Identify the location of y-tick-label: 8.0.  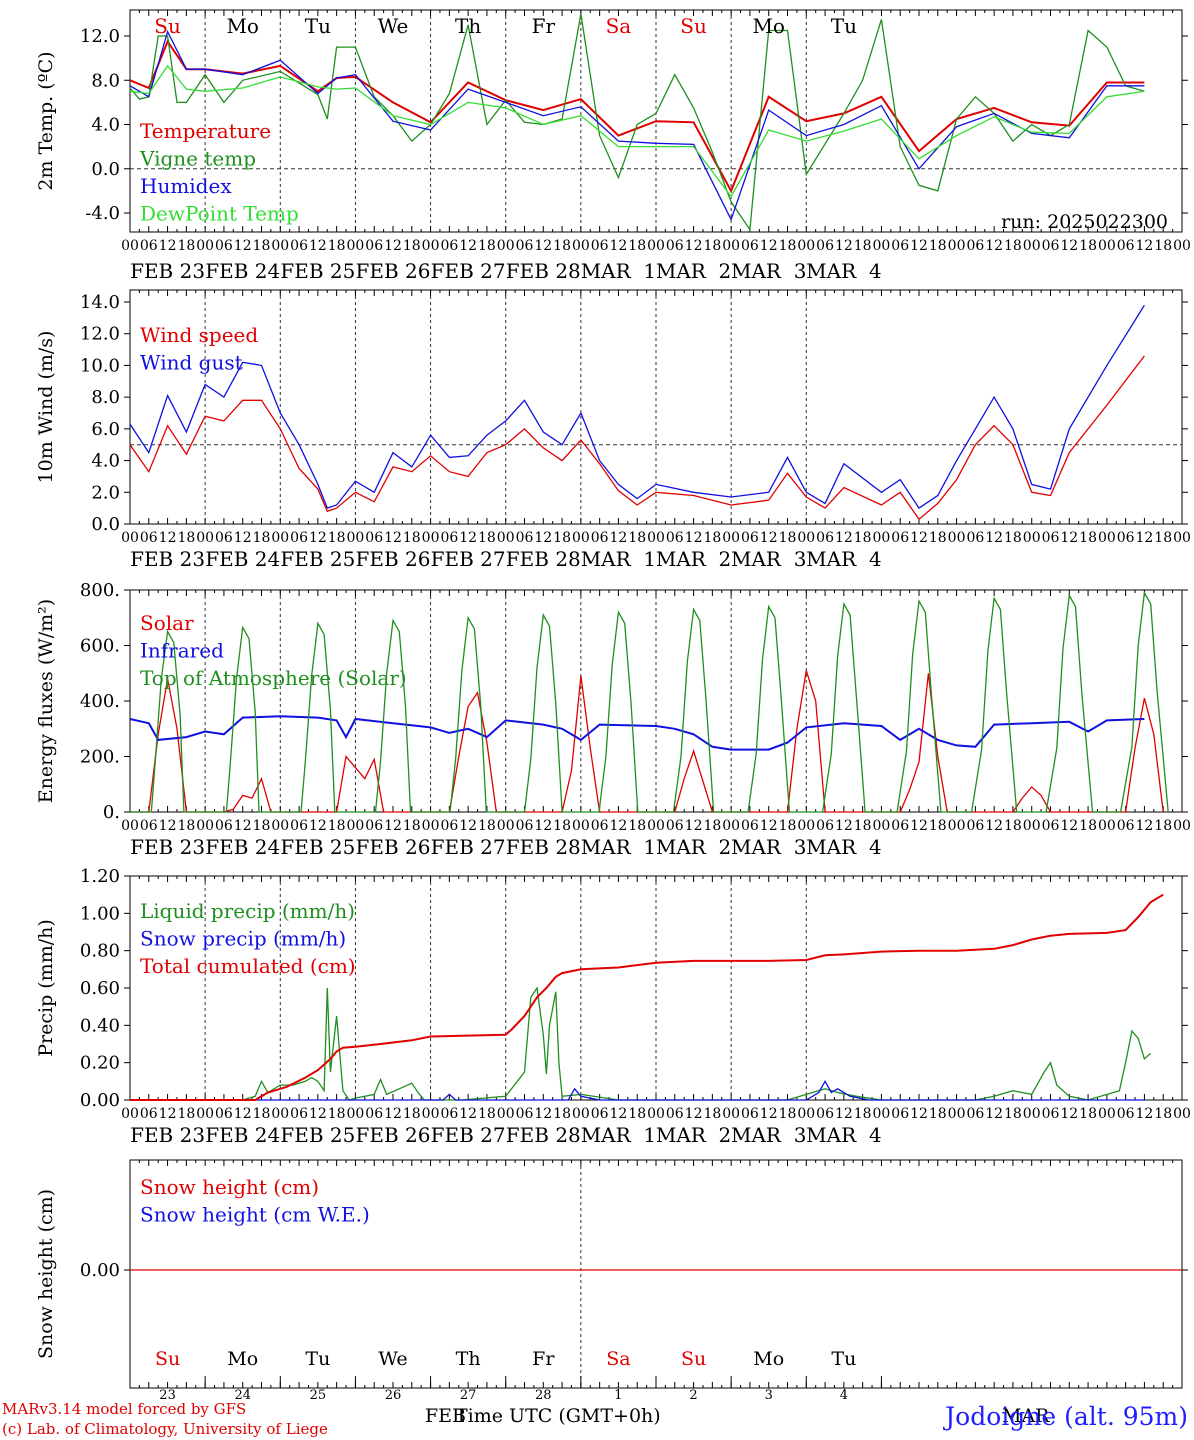
(105, 80).